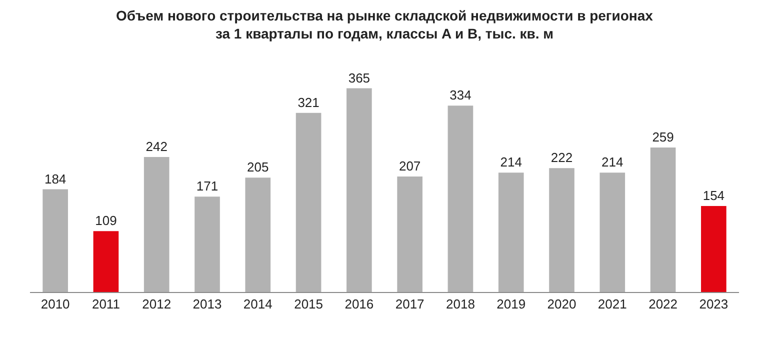 Image resolution: width=769 pixels, height=342 pixels. I want to click on x-tick-label: 2016, so click(359, 304).